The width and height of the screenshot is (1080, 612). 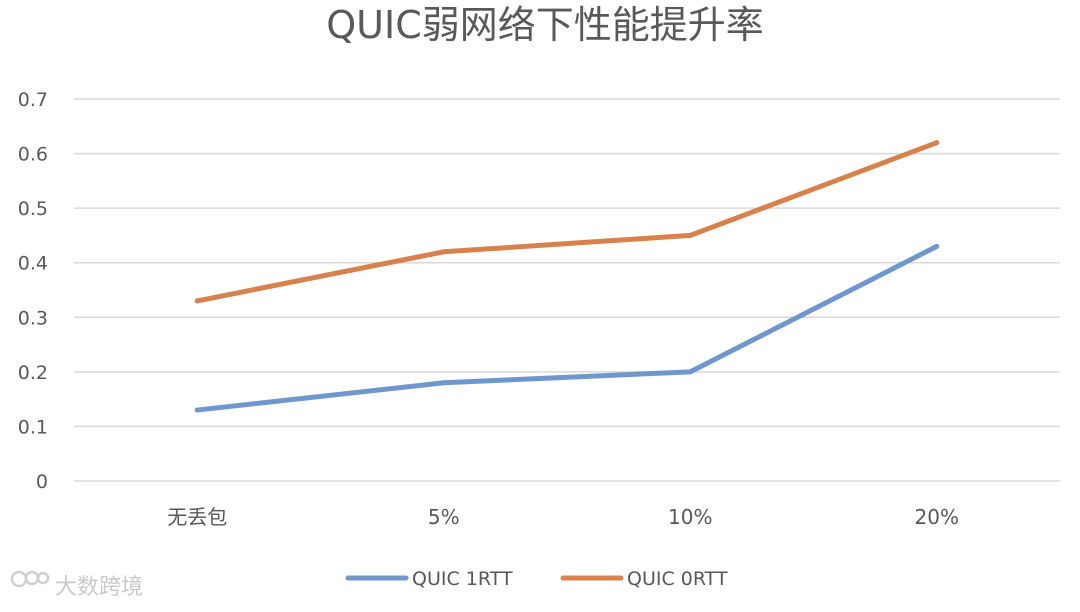 I want to click on chart-title: QUIC弱网络下性能提升率, so click(x=544, y=25).